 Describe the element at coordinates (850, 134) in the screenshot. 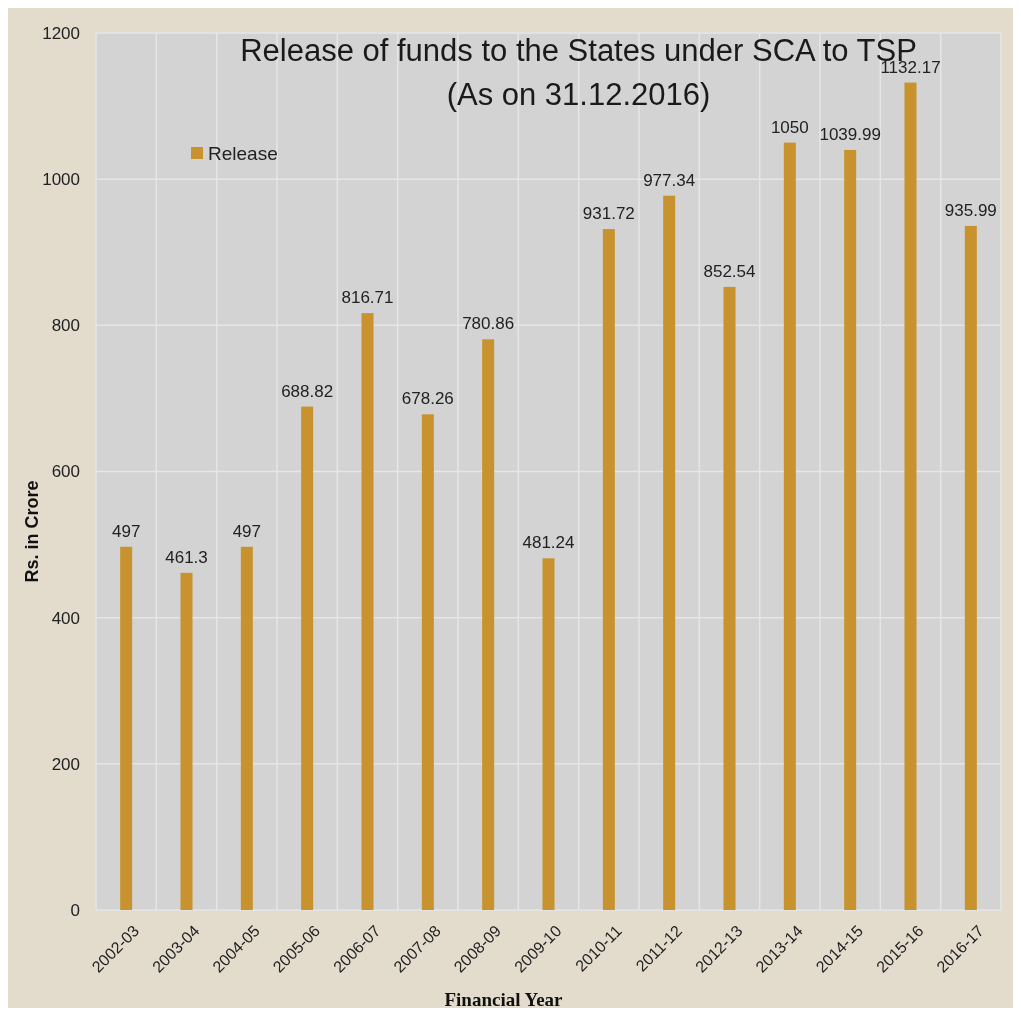

I see `data-label: 1039.99` at that location.